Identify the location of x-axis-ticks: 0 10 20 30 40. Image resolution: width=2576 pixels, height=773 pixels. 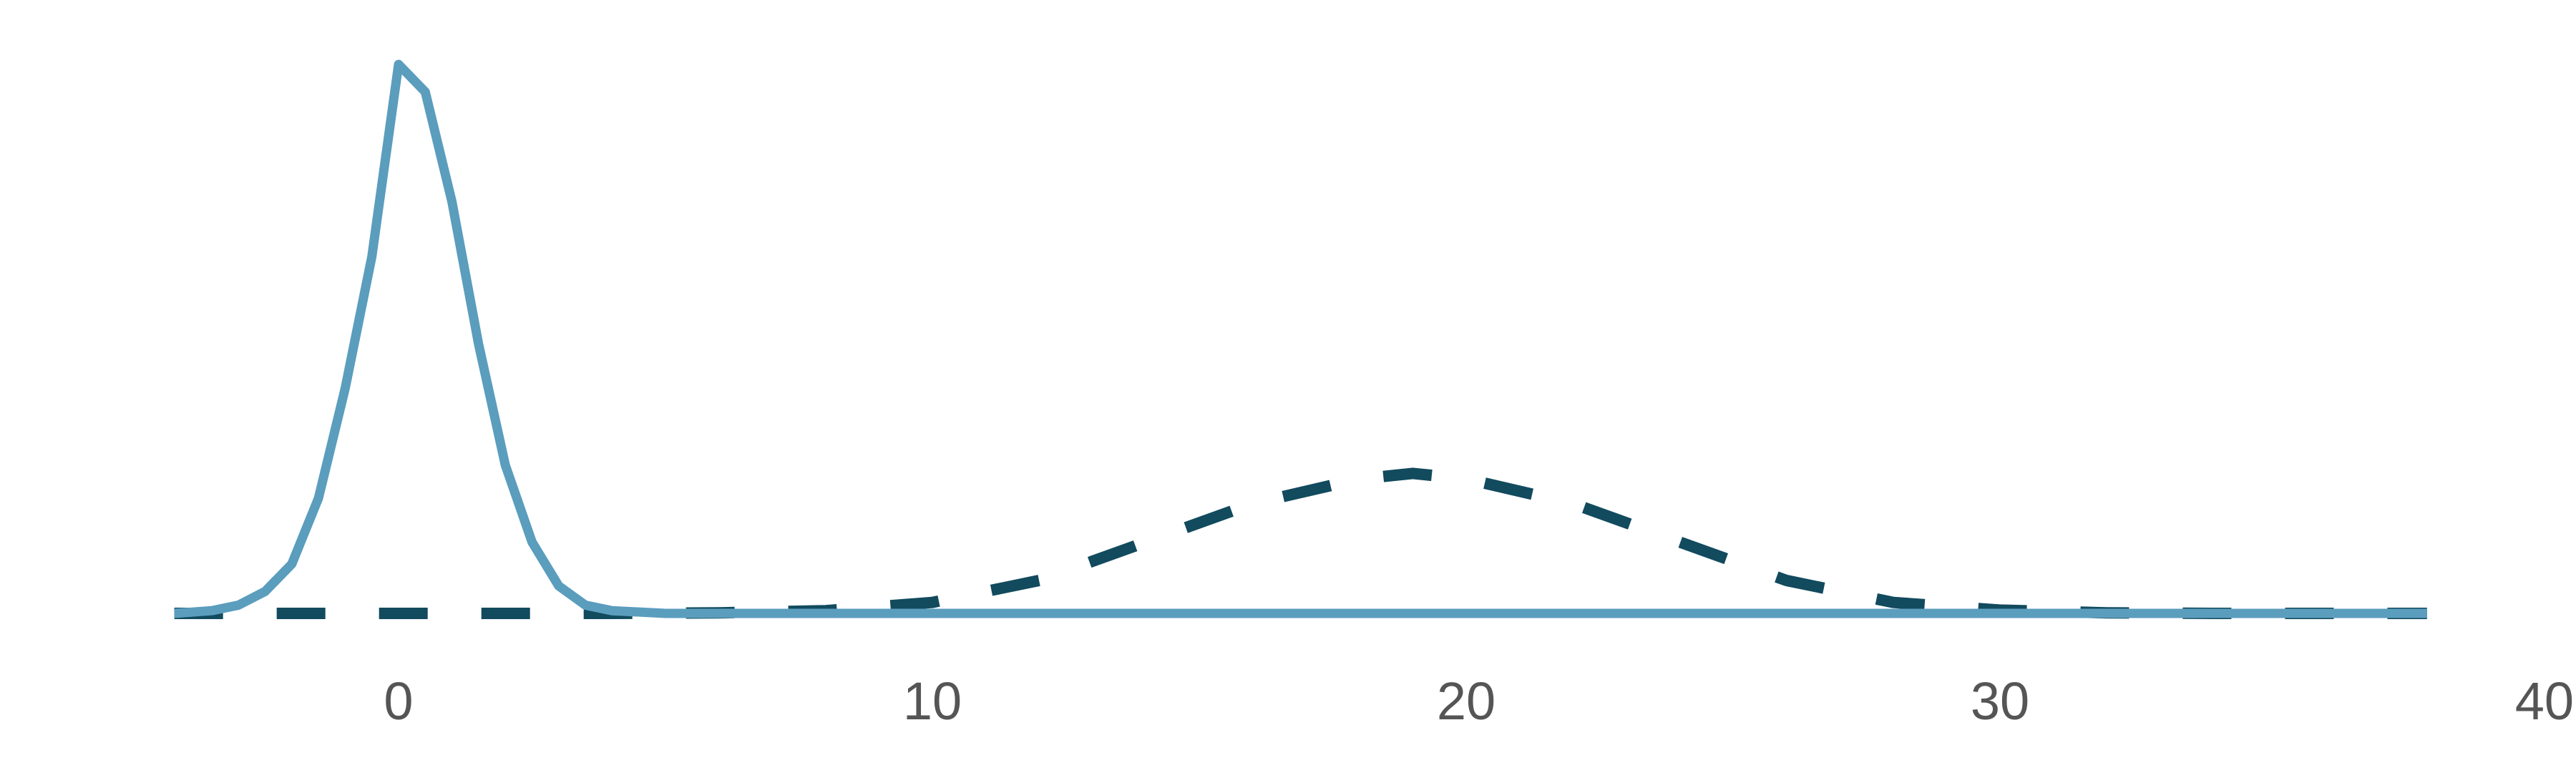
(1479, 701).